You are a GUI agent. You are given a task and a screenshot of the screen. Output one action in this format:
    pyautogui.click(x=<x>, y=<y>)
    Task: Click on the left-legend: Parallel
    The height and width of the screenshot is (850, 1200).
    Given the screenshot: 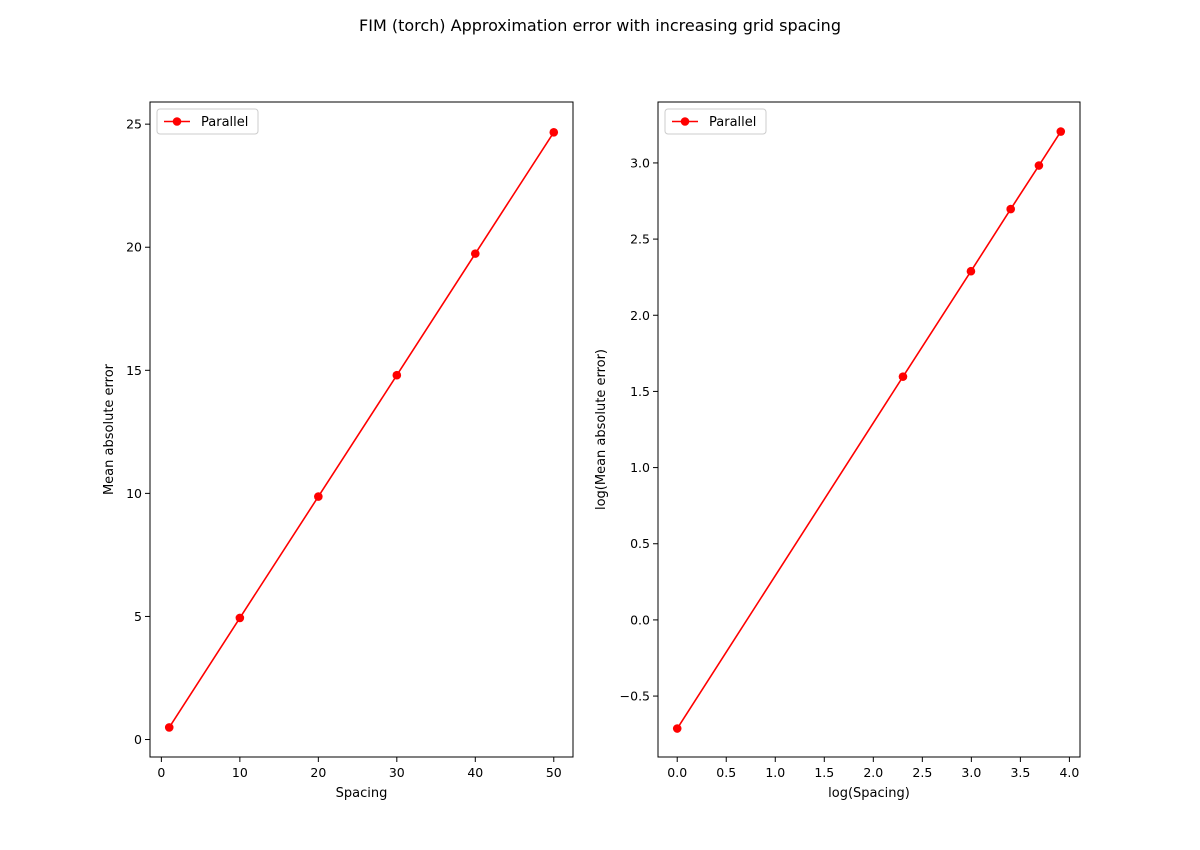 What is the action you would take?
    pyautogui.click(x=207, y=121)
    